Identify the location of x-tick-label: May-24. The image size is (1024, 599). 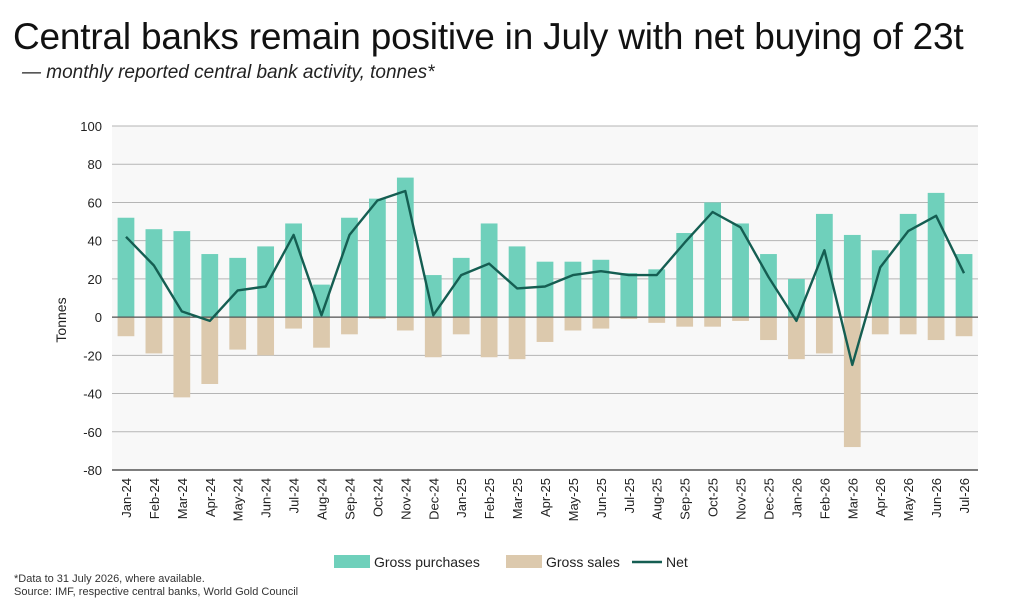
(238, 499).